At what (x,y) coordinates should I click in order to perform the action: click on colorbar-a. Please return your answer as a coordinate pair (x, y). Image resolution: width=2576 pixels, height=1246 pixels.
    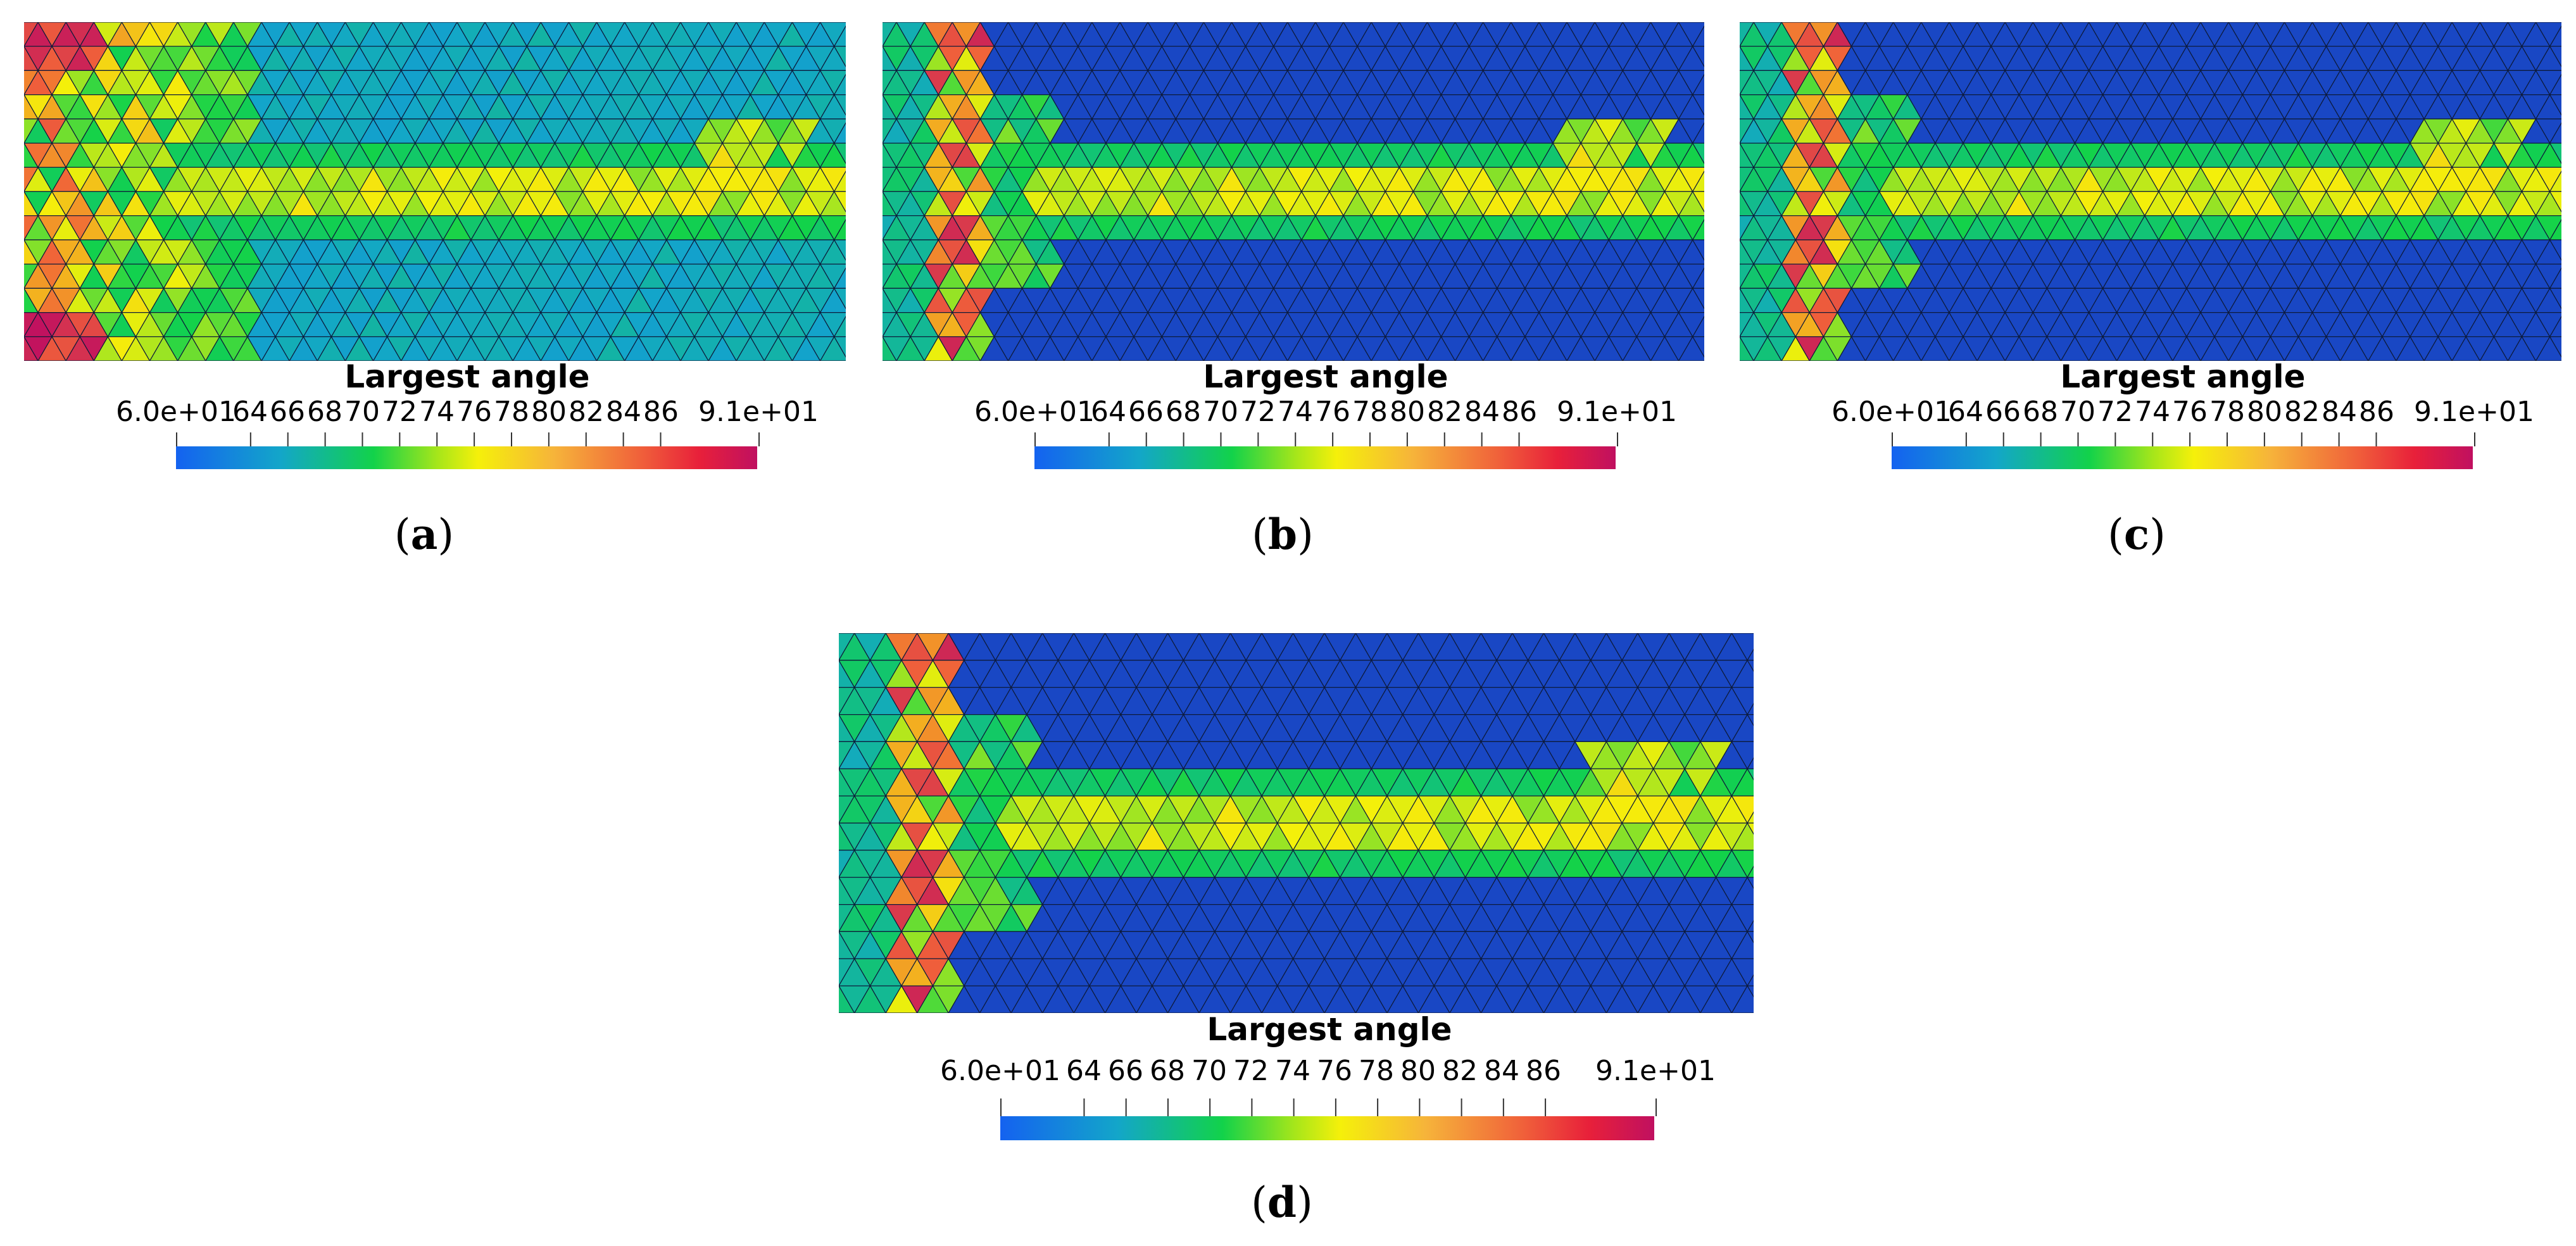
    Looking at the image, I should click on (466, 458).